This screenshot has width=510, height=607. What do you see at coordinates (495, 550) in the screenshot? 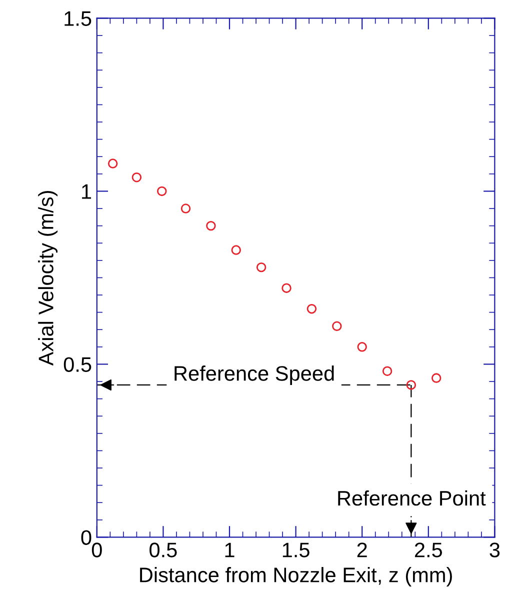
I see `x-tick-label: 3` at bounding box center [495, 550].